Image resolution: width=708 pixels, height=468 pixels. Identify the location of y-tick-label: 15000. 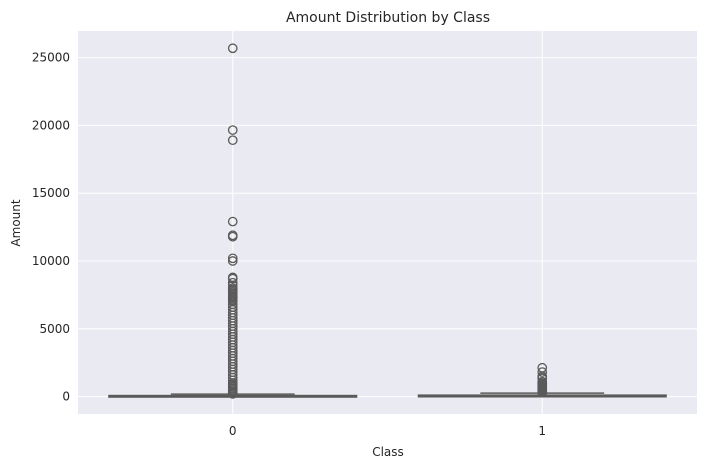
(51, 193).